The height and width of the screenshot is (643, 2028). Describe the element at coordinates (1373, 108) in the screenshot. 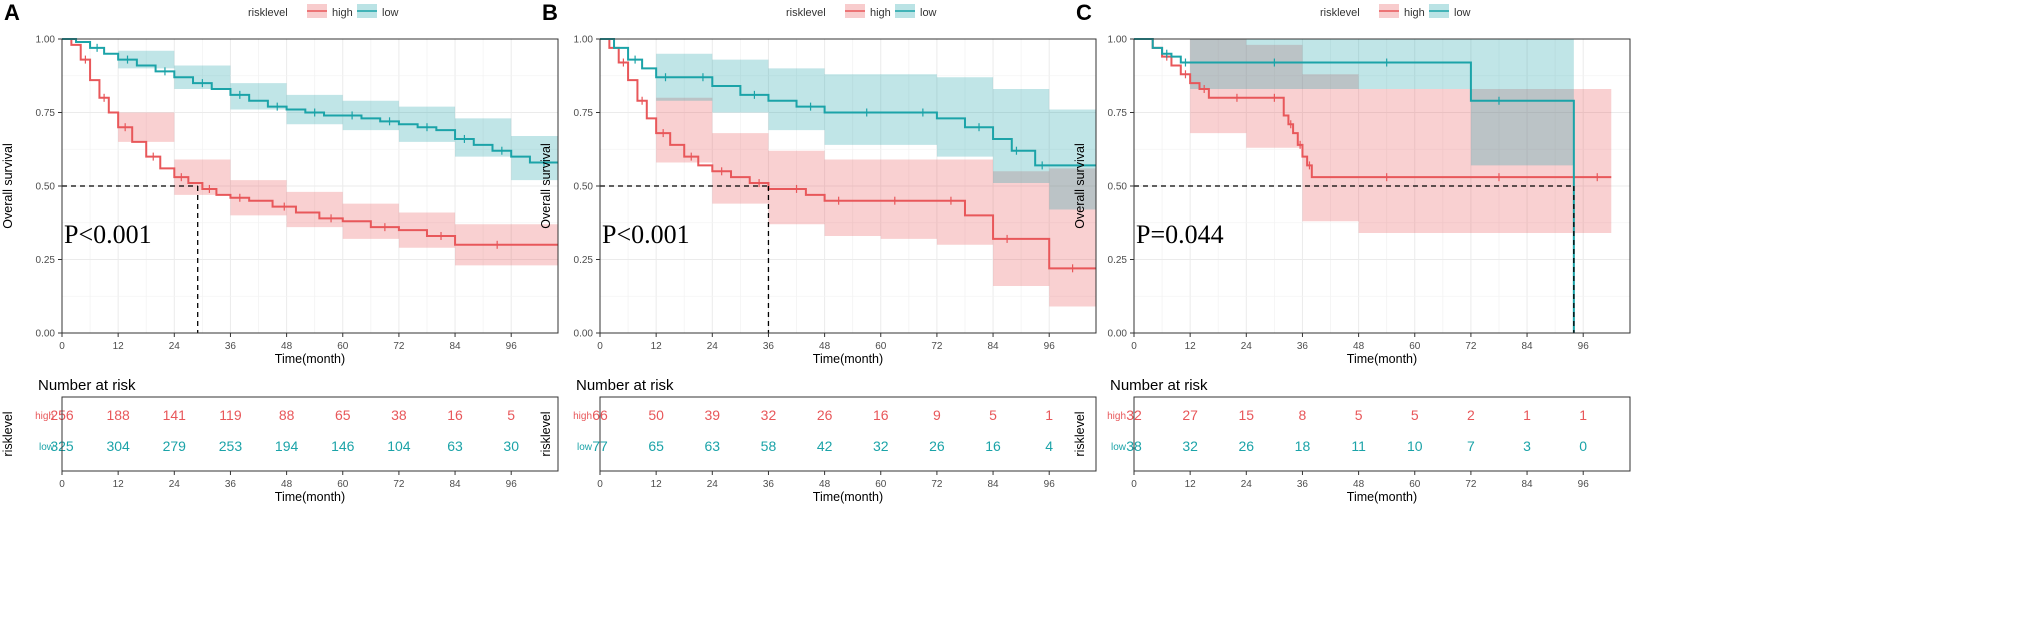

I see `survival-curve-high` at that location.